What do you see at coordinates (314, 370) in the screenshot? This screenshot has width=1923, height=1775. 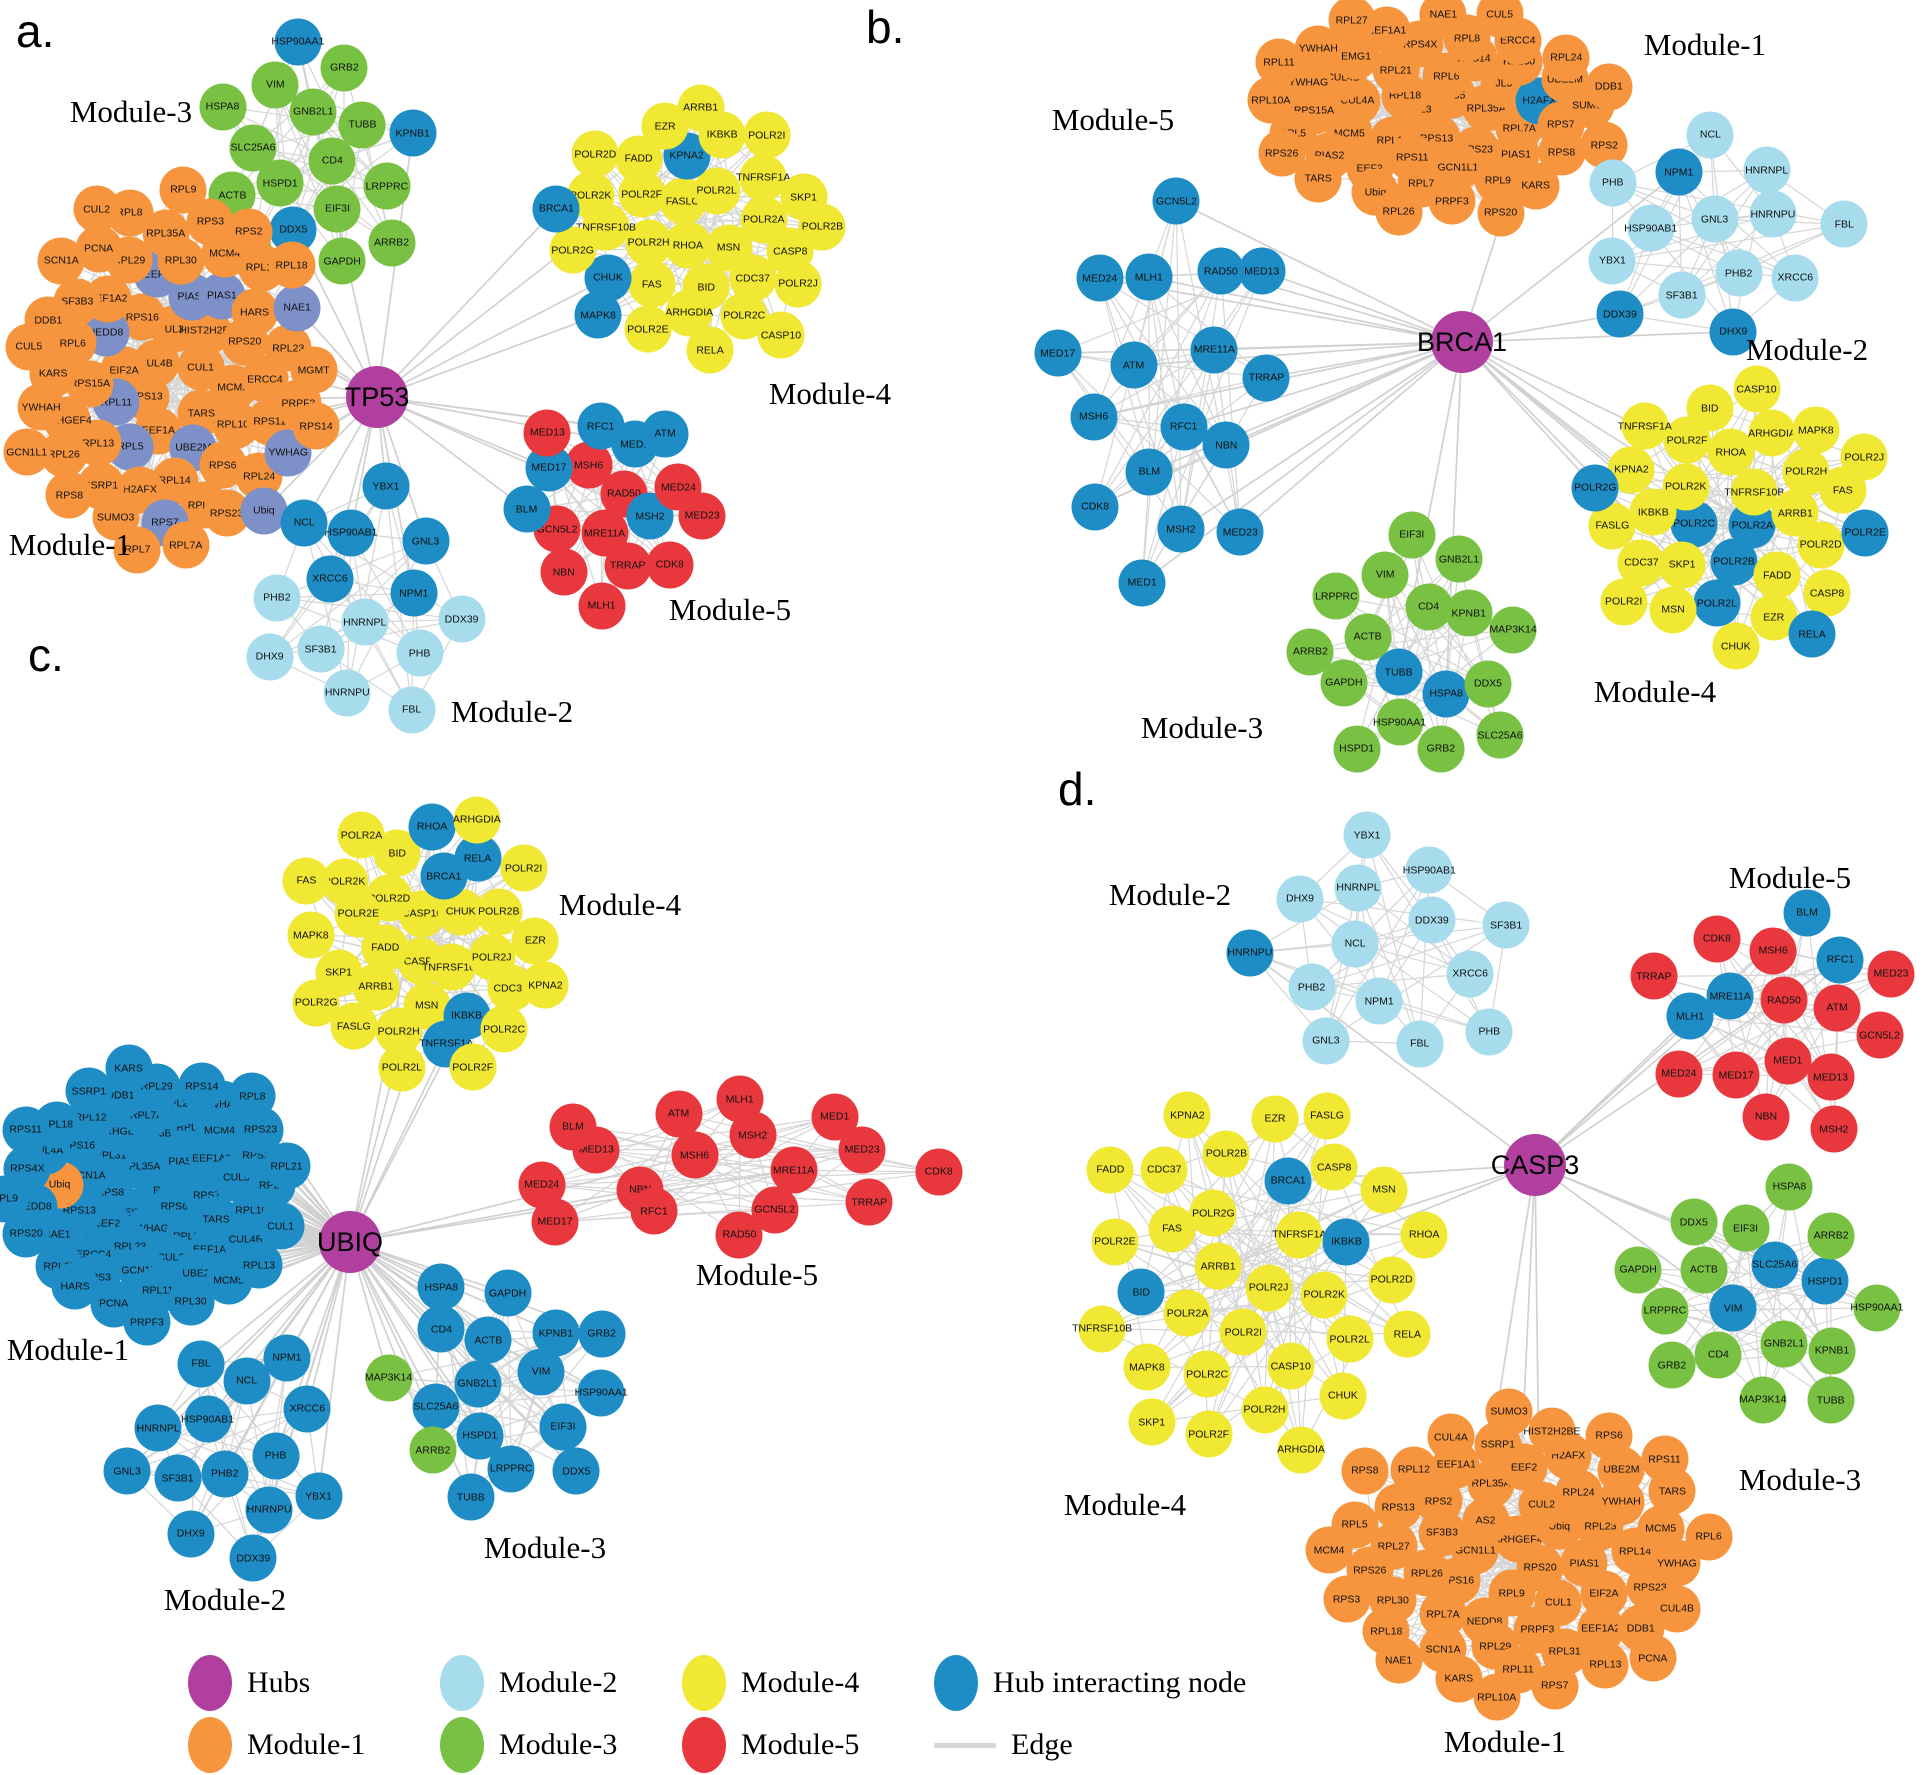 I see `node-mgmt: MGMT` at bounding box center [314, 370].